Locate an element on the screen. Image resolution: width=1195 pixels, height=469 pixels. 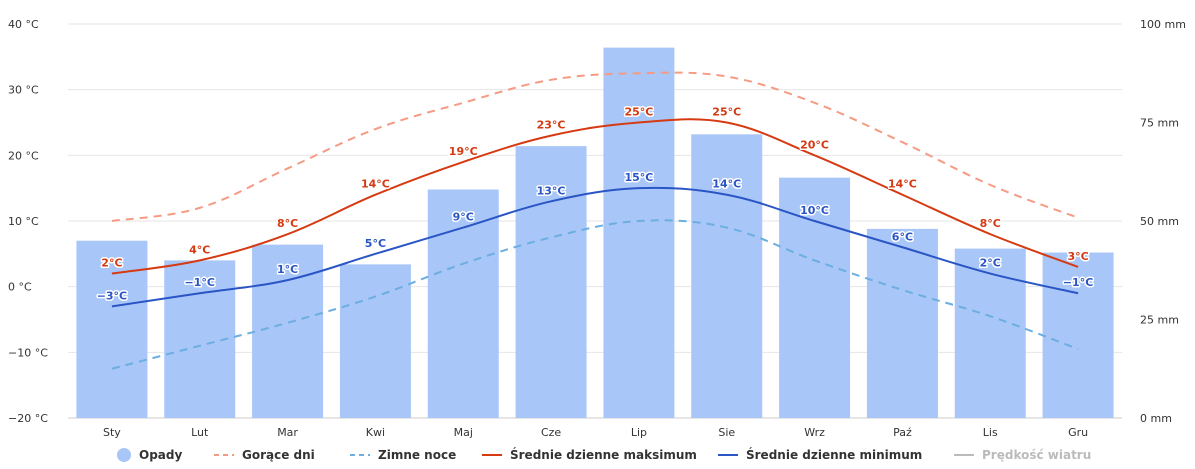
right-axis: 100 mm 75 mm 50 mm 25 mm 0 mm is located at coordinates (1163, 221).